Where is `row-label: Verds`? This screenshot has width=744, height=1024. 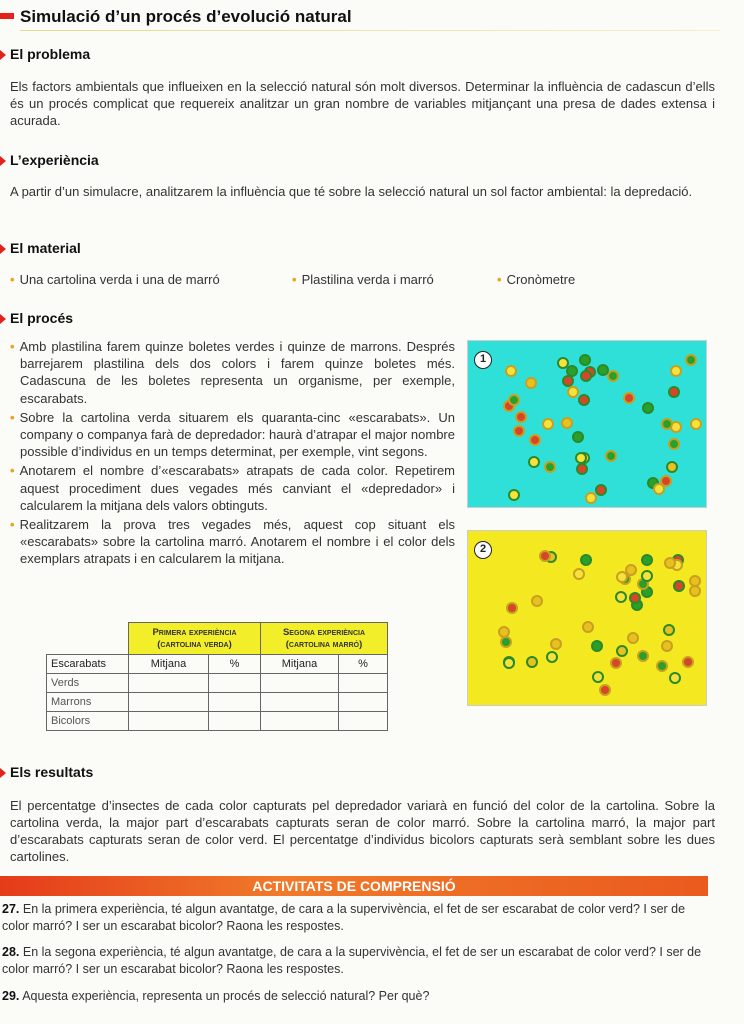 row-label: Verds is located at coordinates (87, 683).